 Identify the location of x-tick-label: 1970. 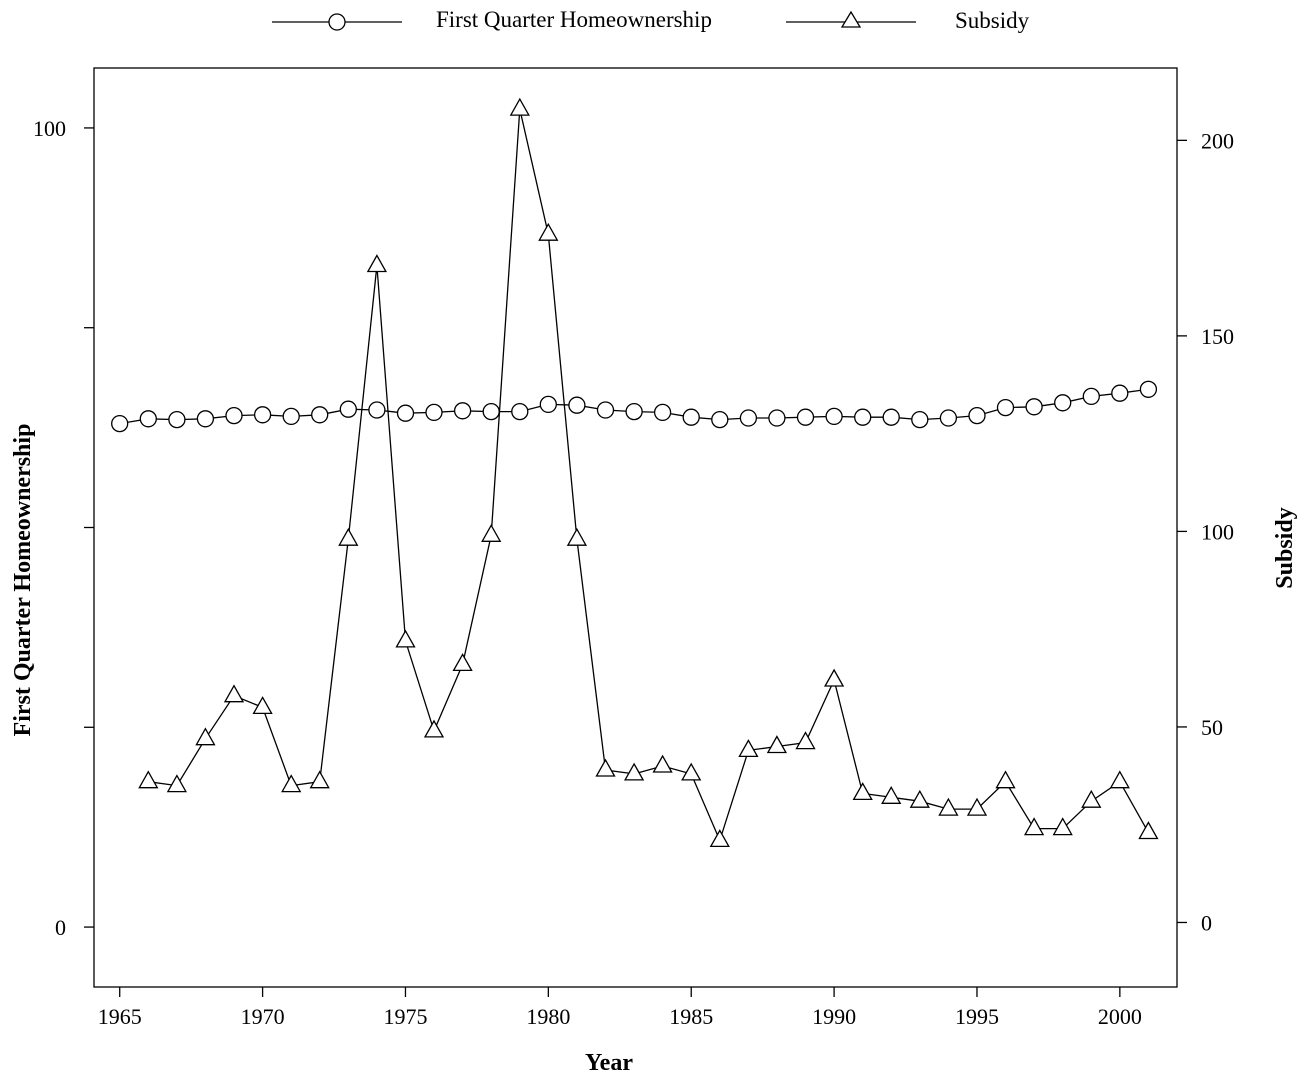
(263, 1016).